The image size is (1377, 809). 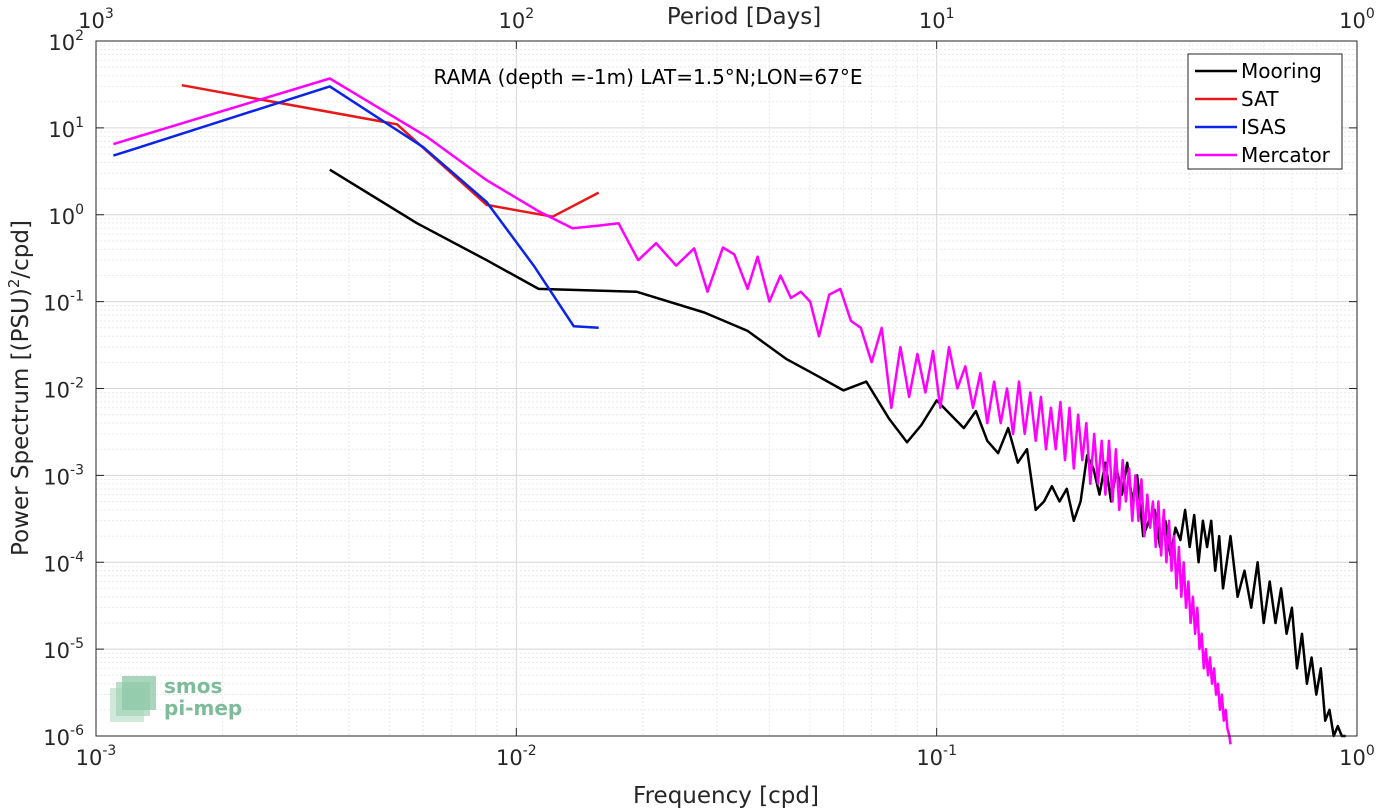 I want to click on y-axis-label-sup: 2, so click(x=14, y=284).